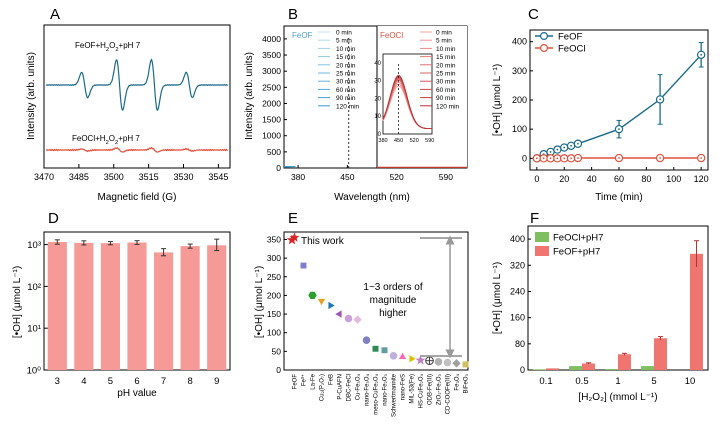  Describe the element at coordinates (446, 49) in the screenshot. I see `panel-b-inset-legend-label: 10 min` at that location.